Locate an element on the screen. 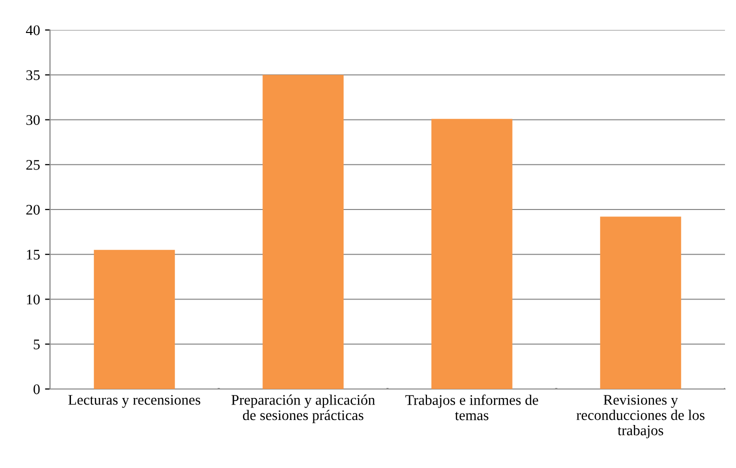 The height and width of the screenshot is (468, 736). x-tick-label: Trabajos e informes de temas is located at coordinates (471, 407).